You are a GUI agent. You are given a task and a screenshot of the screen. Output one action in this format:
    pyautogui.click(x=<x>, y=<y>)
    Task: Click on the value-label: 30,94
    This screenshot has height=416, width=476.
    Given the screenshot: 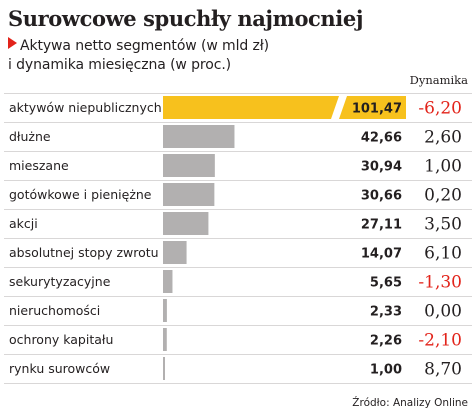 What is the action you would take?
    pyautogui.click(x=381, y=167)
    